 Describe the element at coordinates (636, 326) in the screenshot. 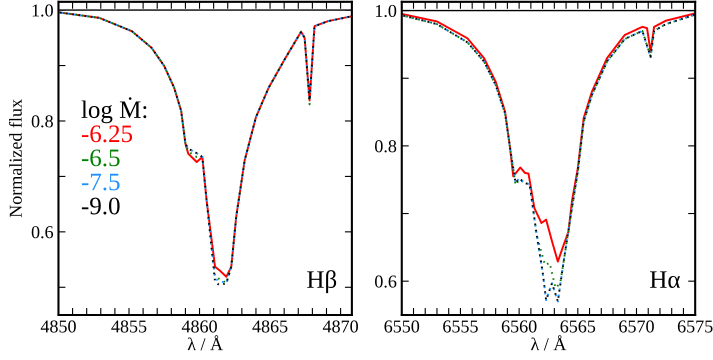

I see `x-tick-label: 6570` at that location.